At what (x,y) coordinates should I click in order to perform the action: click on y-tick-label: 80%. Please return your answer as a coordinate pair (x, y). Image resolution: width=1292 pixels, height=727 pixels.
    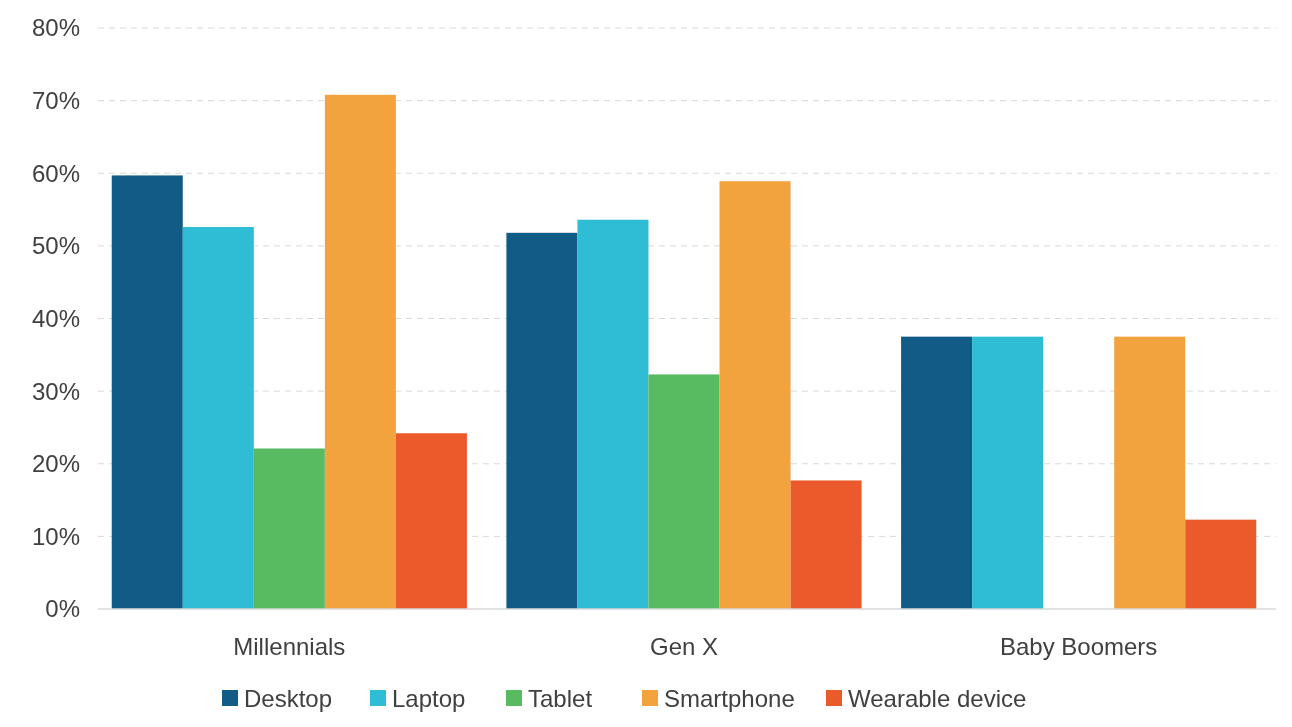
    Looking at the image, I should click on (55, 28).